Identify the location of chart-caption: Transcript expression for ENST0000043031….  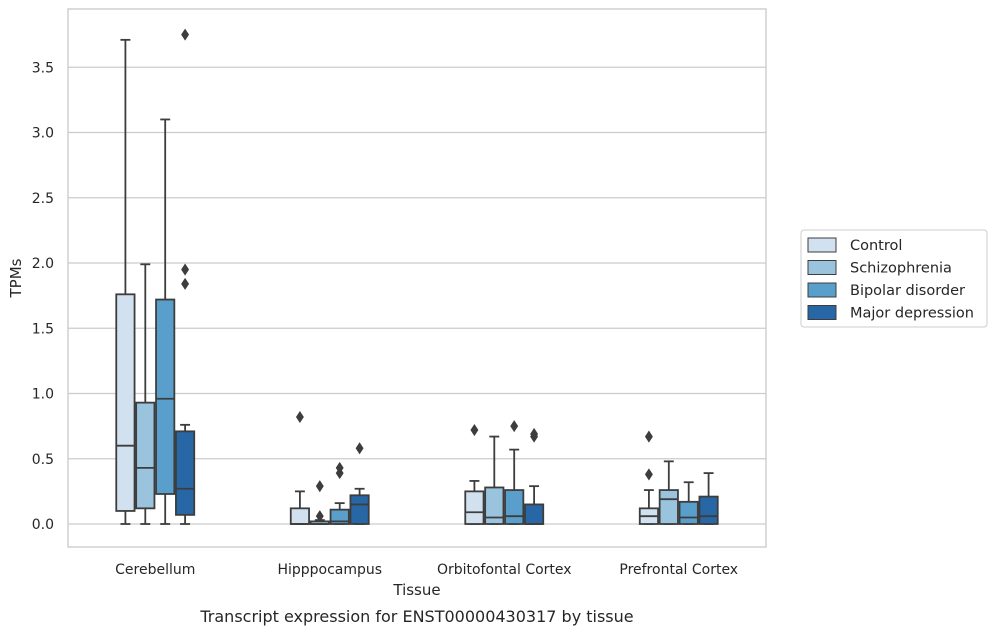
(416, 616).